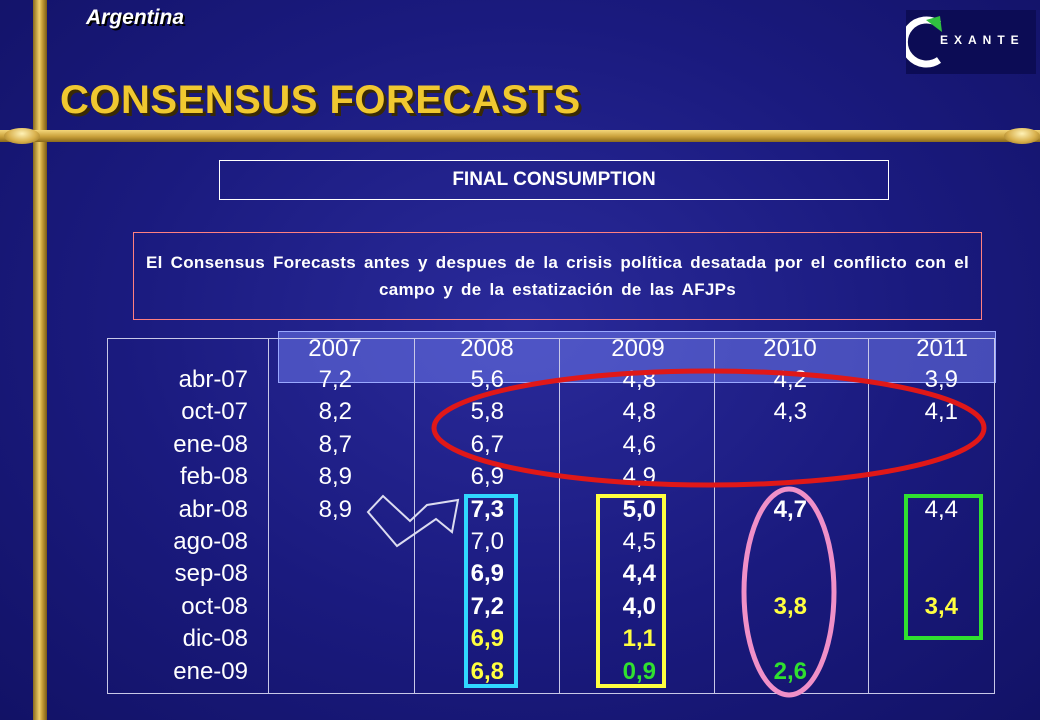  What do you see at coordinates (790, 348) in the screenshot?
I see `year-header: 2010` at bounding box center [790, 348].